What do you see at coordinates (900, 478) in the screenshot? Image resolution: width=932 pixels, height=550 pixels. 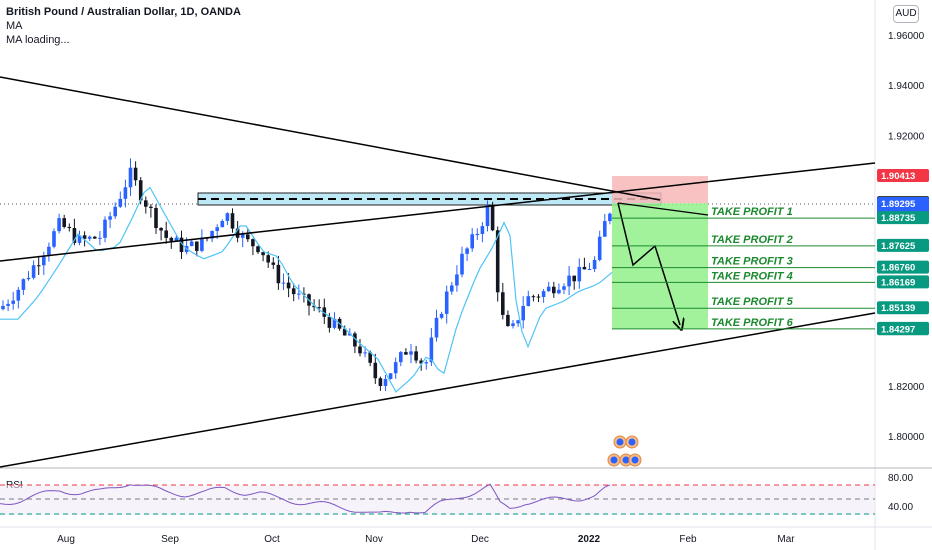 I see `rsi-tick-label: 80.00` at bounding box center [900, 478].